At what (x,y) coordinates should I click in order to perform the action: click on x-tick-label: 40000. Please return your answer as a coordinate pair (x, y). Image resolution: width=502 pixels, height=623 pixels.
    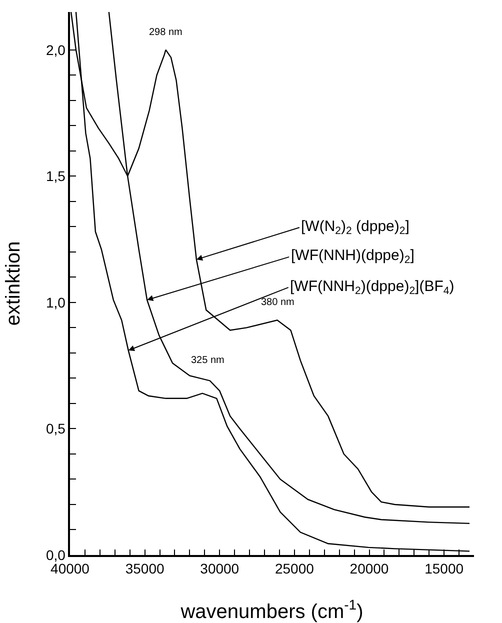
    Looking at the image, I should click on (70, 568).